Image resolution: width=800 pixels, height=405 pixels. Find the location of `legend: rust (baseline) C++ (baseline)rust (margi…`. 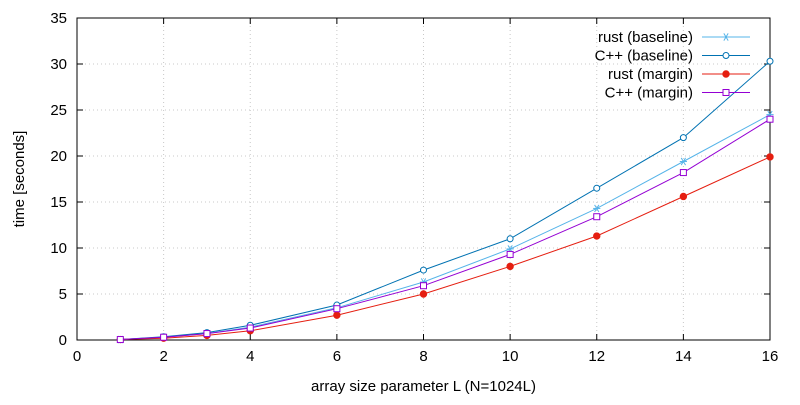

legend: rust (baseline) C++ (baseline)rust (margi… is located at coordinates (672, 65).